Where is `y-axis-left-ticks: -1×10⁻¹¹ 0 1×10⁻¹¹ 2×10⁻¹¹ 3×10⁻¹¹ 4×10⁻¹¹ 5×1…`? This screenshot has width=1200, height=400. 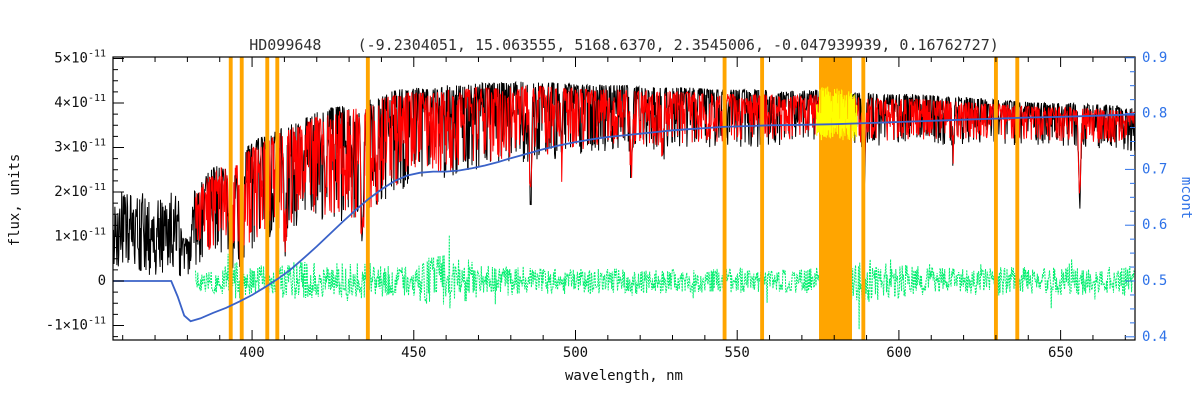
y-axis-left-ticks: -1×10⁻¹¹ 0 1×10⁻¹¹ 2×10⁻¹¹ 3×10⁻¹¹ 4×10⁻¹¹ 5×1… is located at coordinates (85, 193).